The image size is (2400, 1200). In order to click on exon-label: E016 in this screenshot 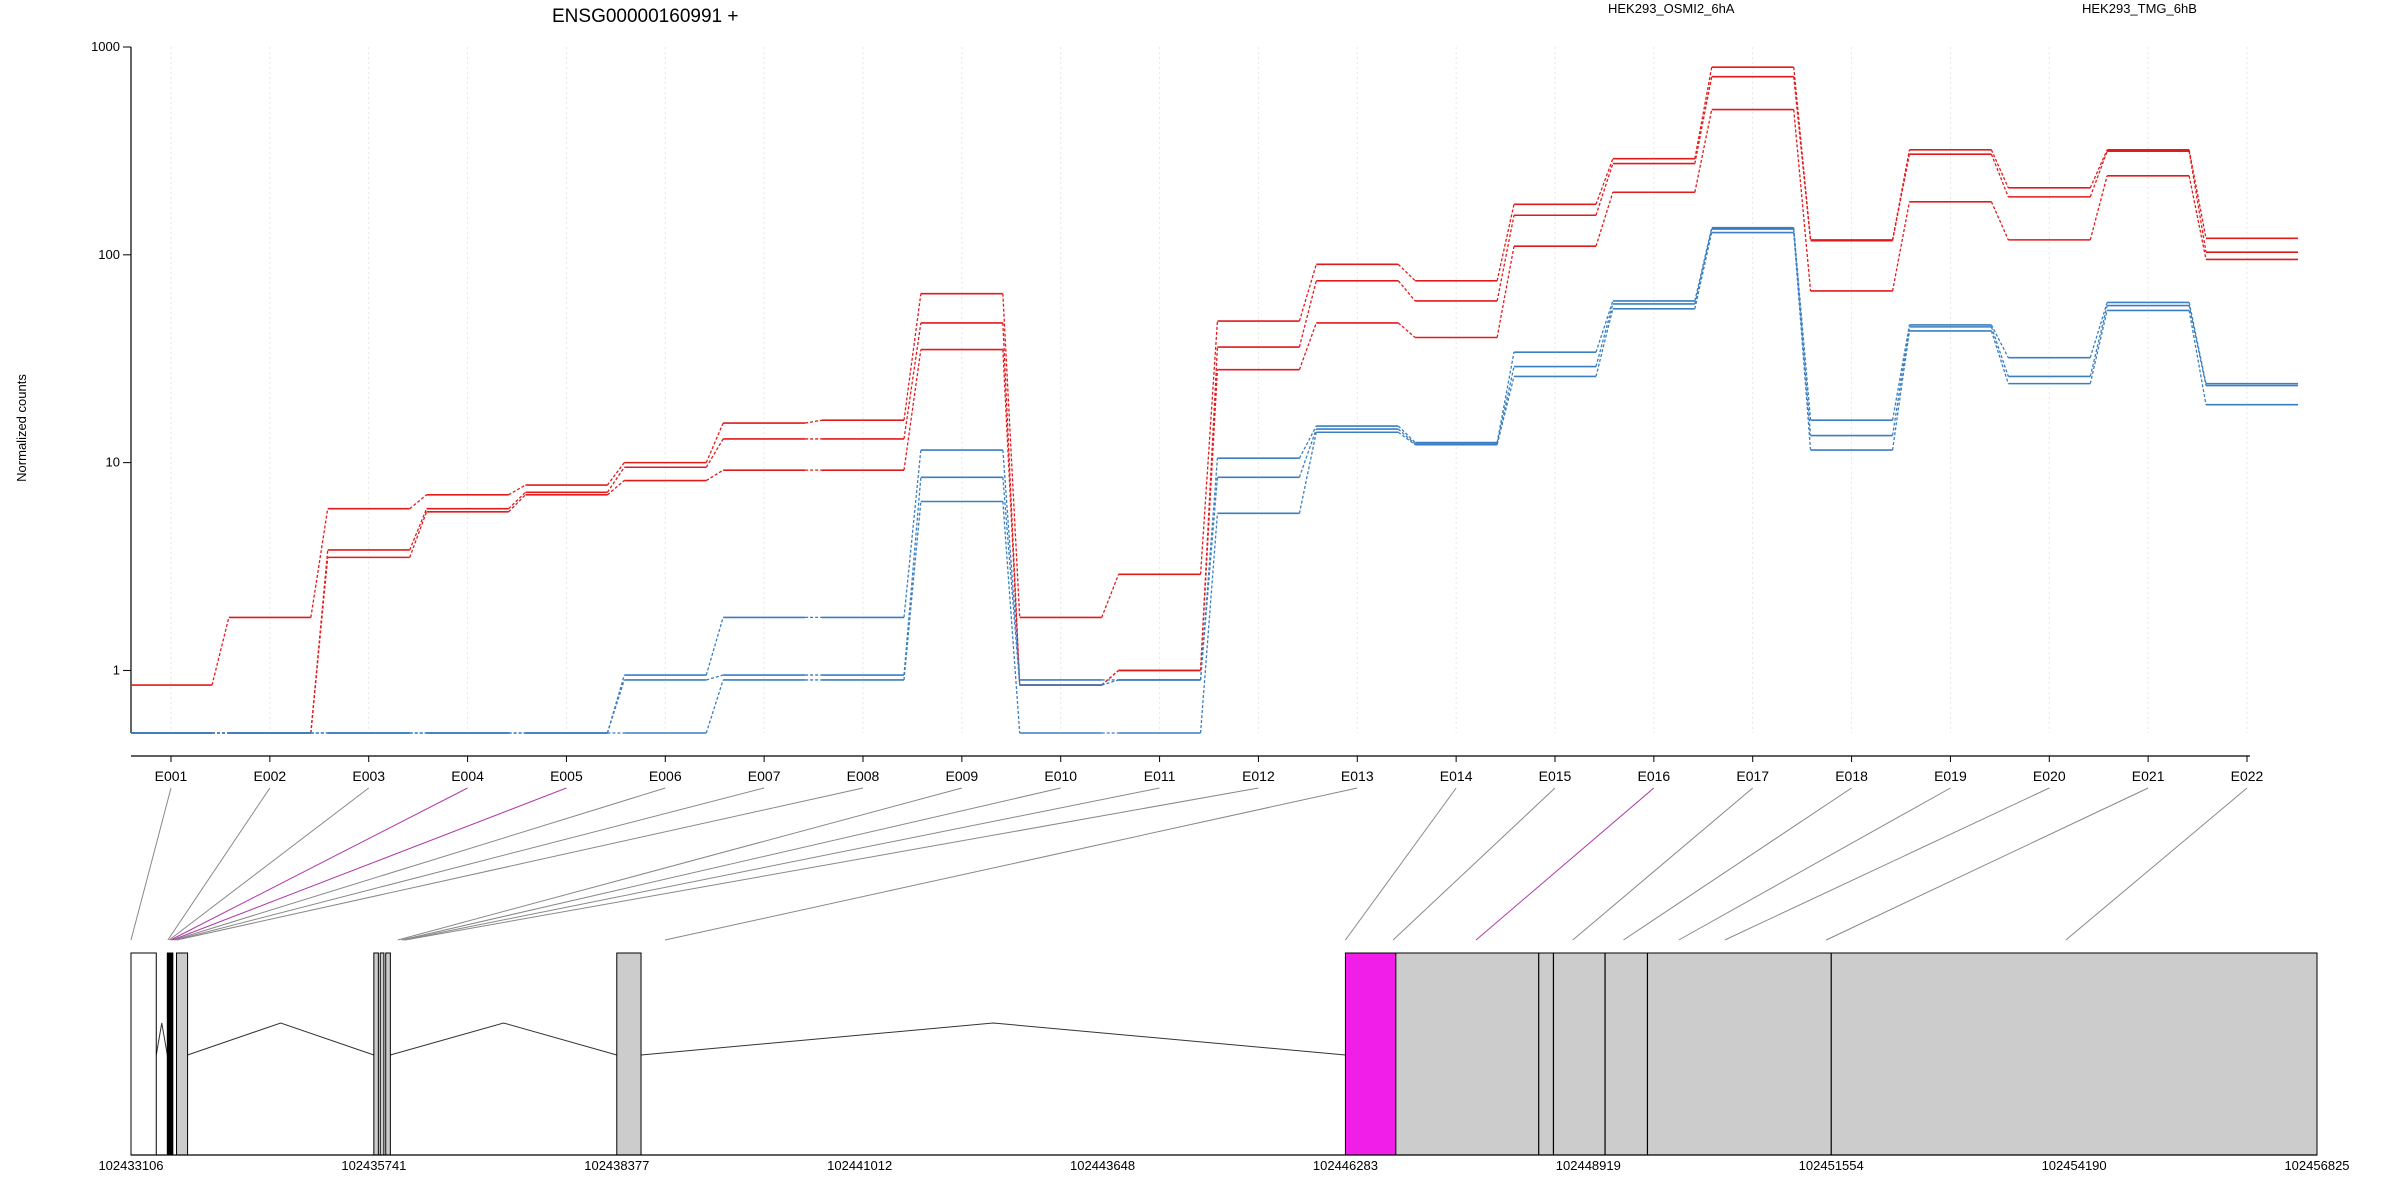, I will do `click(1654, 776)`.